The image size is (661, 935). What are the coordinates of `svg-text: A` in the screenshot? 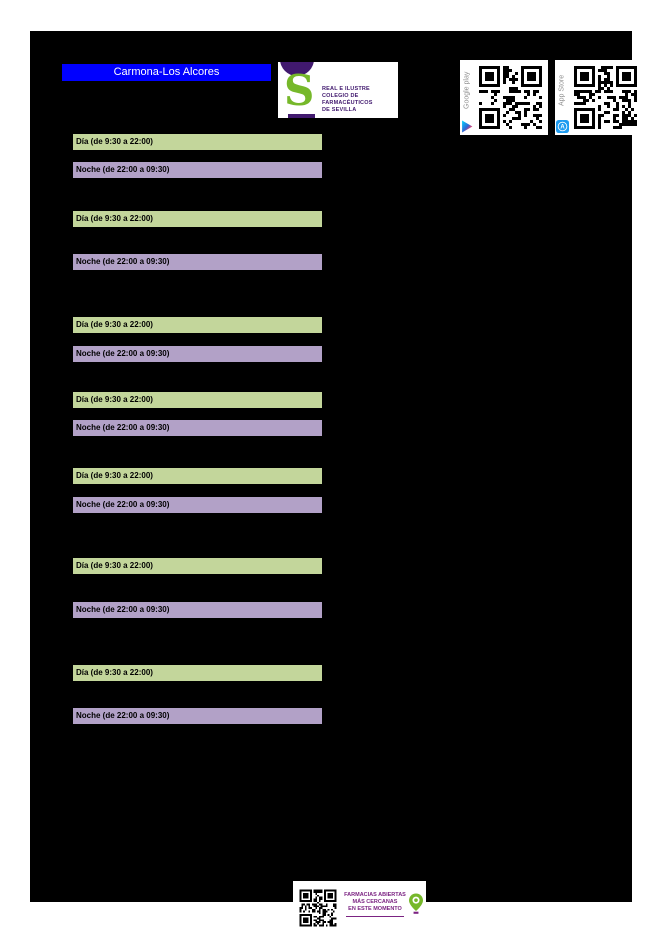 It's located at (562, 128).